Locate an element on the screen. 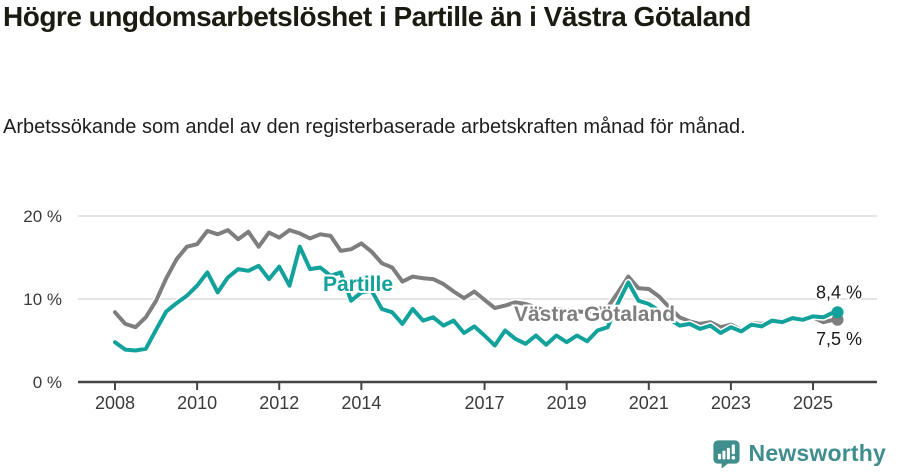 This screenshot has width=900, height=474. y-axis-tick-label: 10 % is located at coordinates (42, 299).